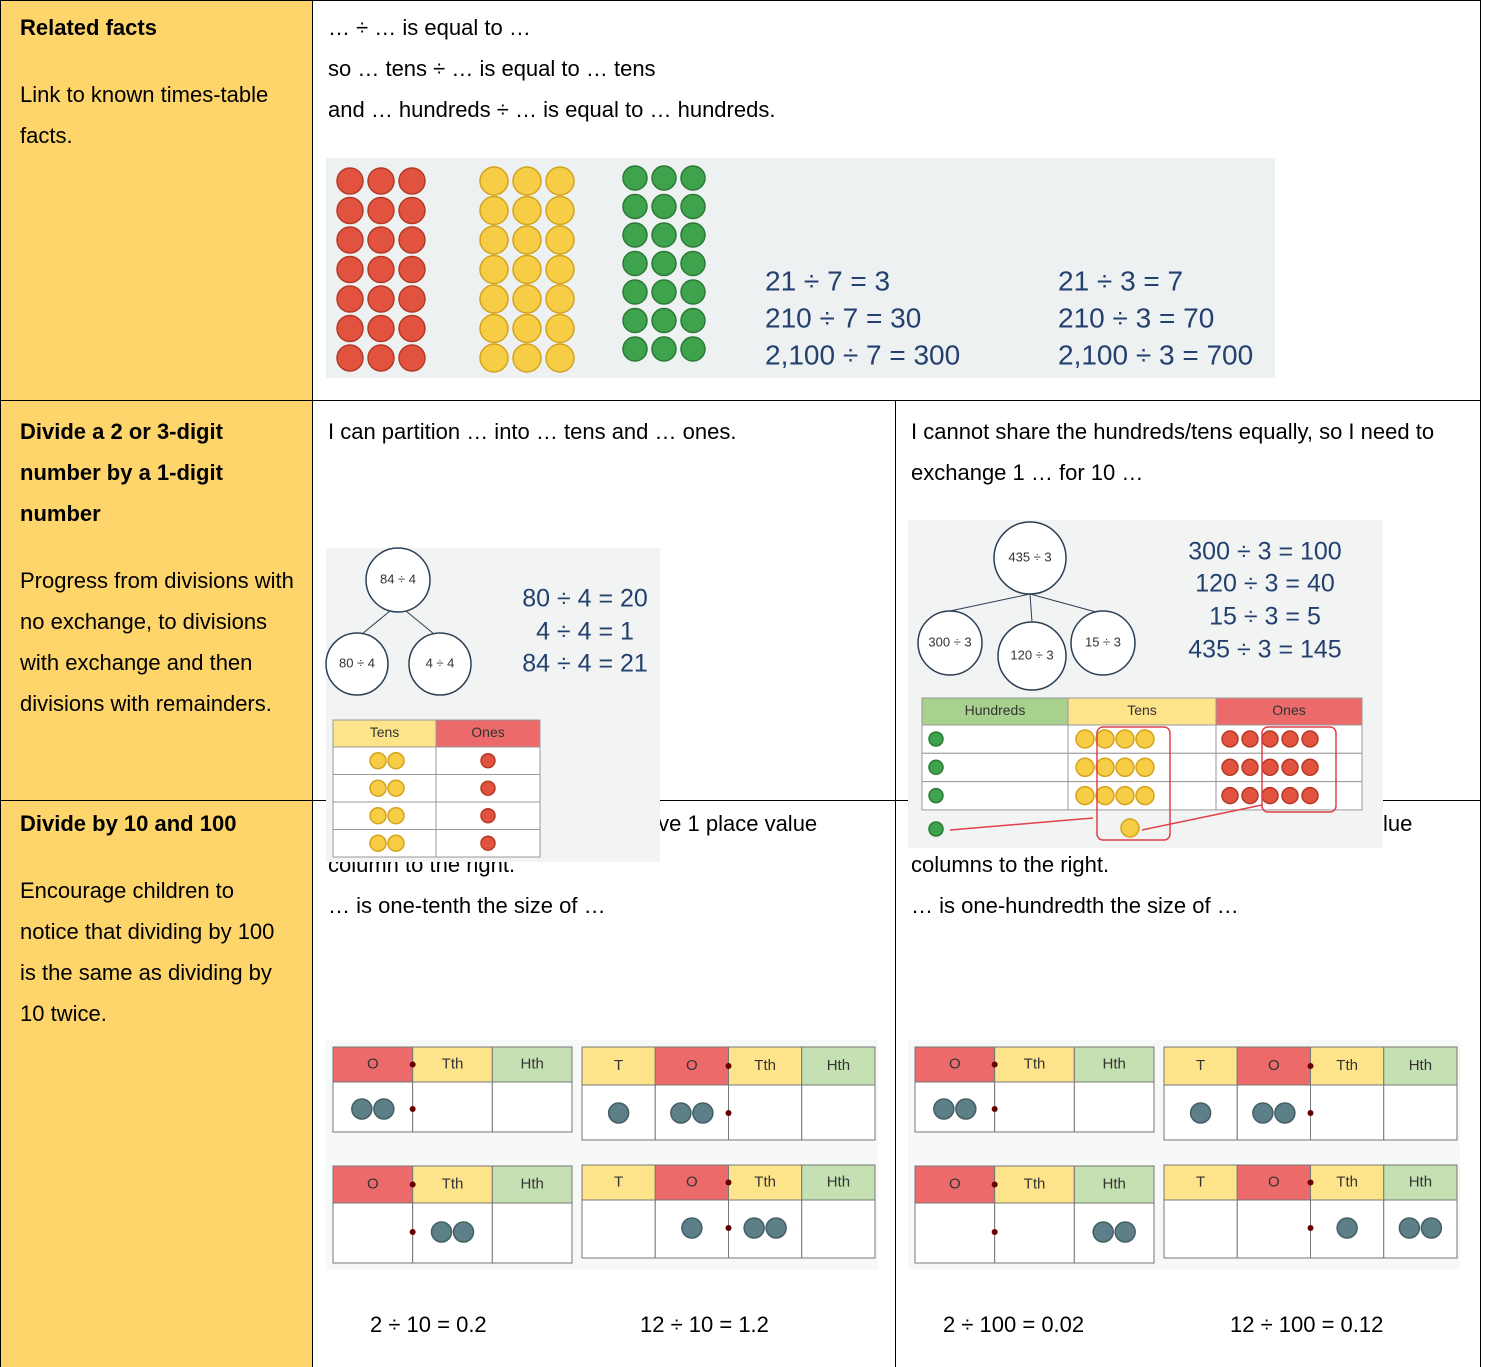 This screenshot has height=1367, width=1485. I want to click on tree-branch, so click(1031, 608).